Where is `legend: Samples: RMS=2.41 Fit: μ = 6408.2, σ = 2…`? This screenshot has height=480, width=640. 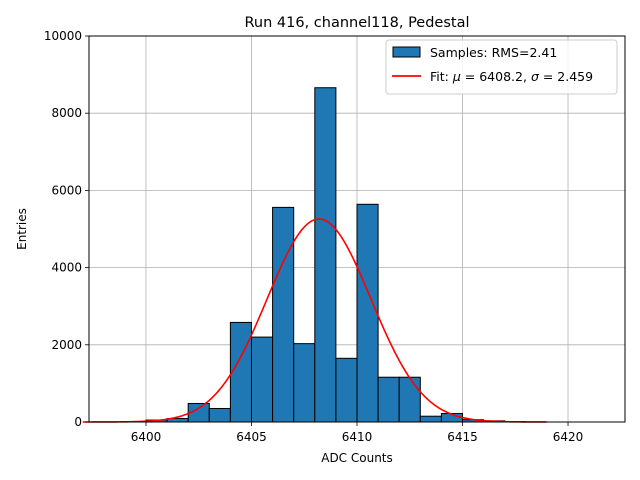 legend: Samples: RMS=2.41 Fit: μ = 6408.2, σ = 2… is located at coordinates (501, 67).